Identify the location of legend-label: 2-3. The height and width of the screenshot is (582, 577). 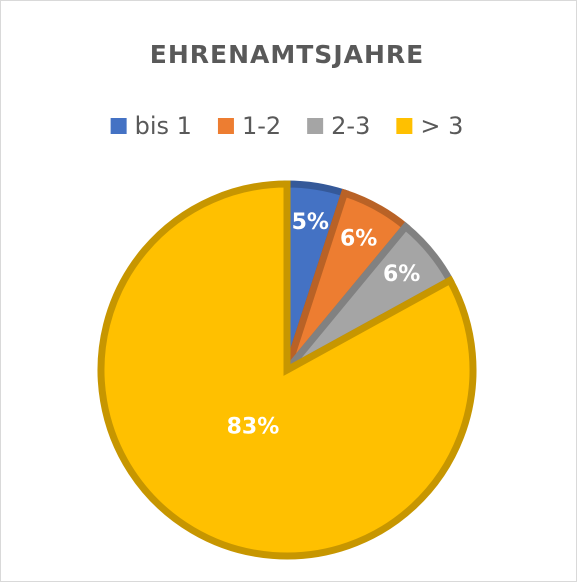
(350, 126).